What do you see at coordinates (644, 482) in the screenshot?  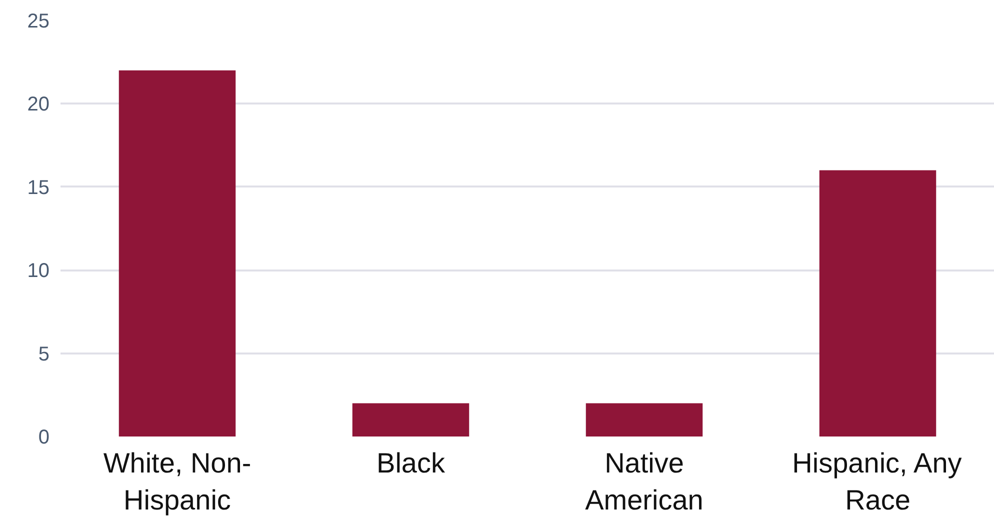 I see `x-tick-label: Native American` at bounding box center [644, 482].